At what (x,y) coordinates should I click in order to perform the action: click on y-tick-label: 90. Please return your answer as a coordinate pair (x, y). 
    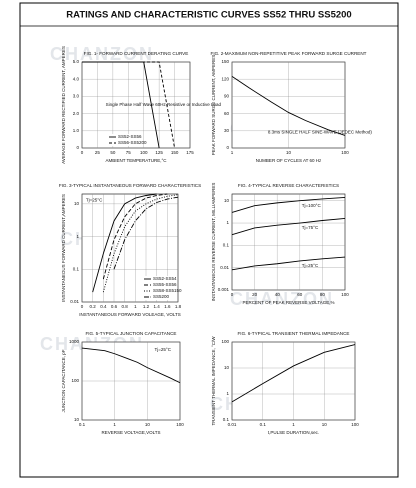
    Looking at the image, I should click on (227, 96).